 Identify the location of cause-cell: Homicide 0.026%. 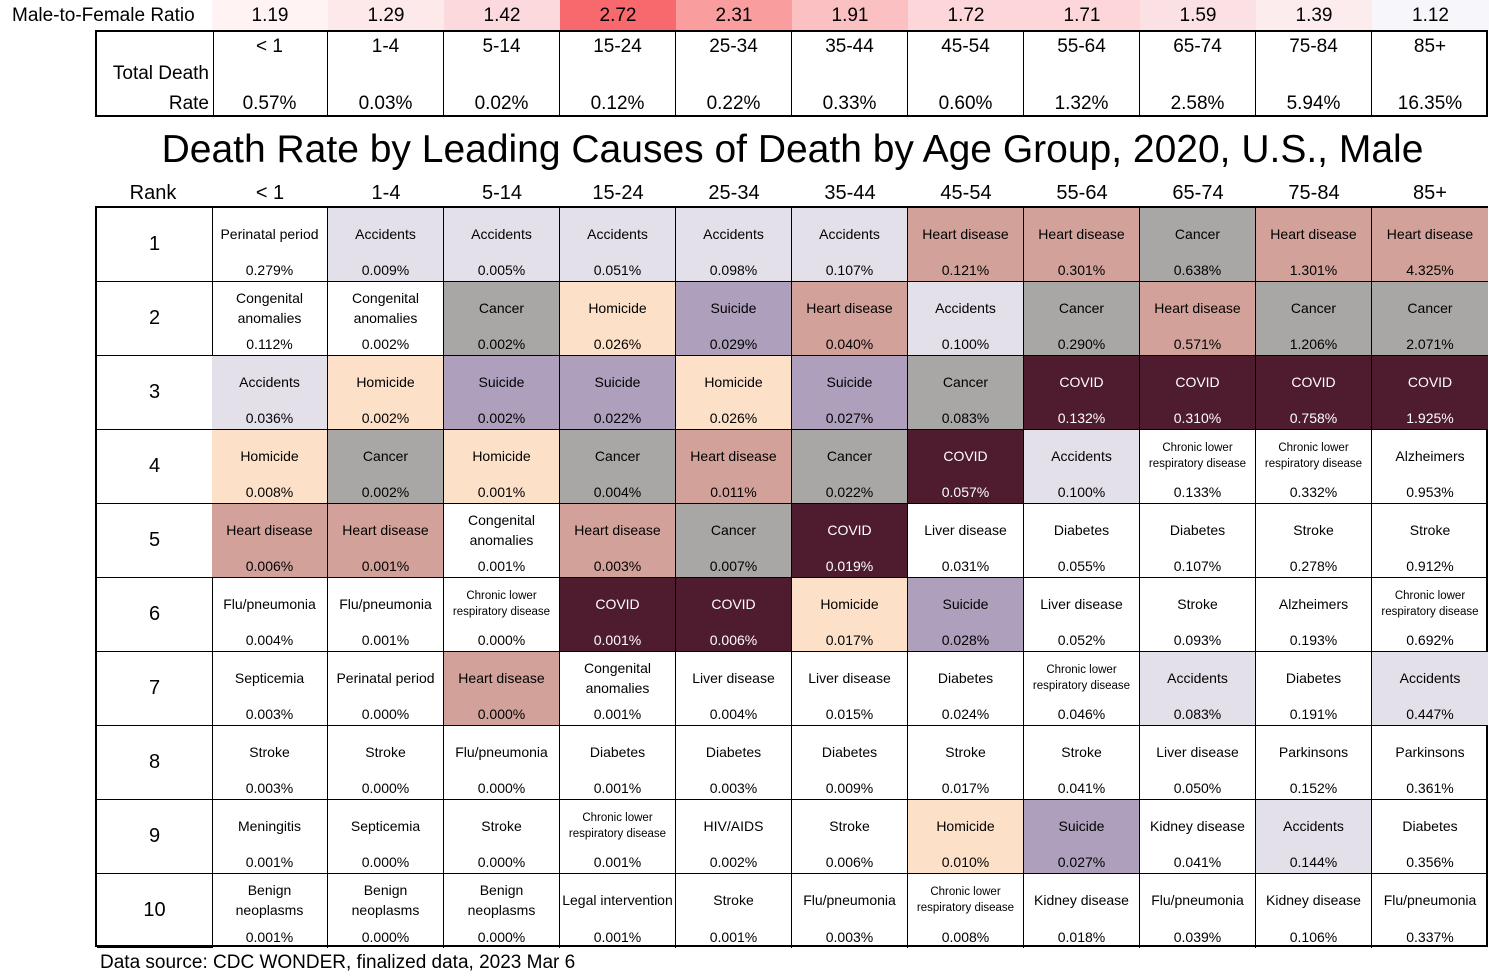
(734, 393).